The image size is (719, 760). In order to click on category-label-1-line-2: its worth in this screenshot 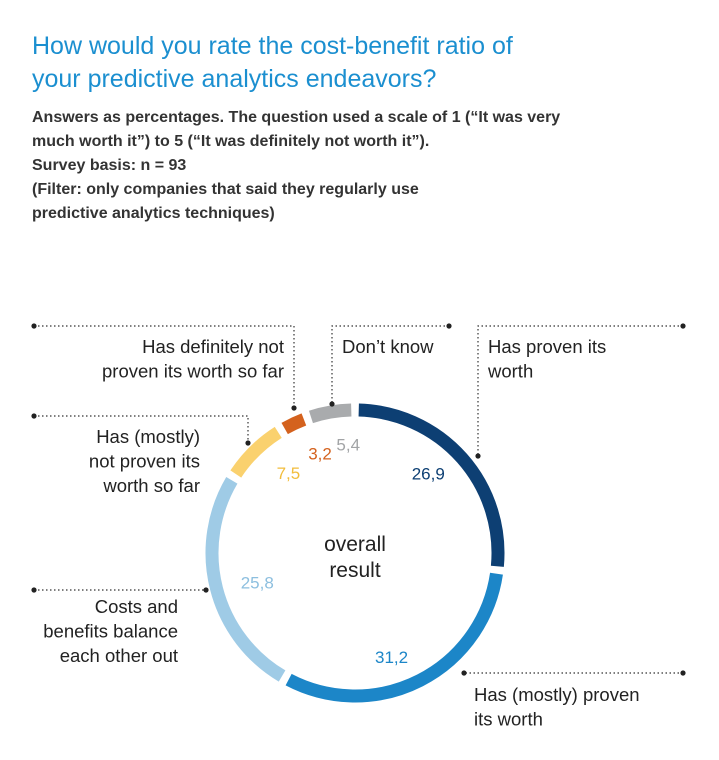, I will do `click(508, 719)`.